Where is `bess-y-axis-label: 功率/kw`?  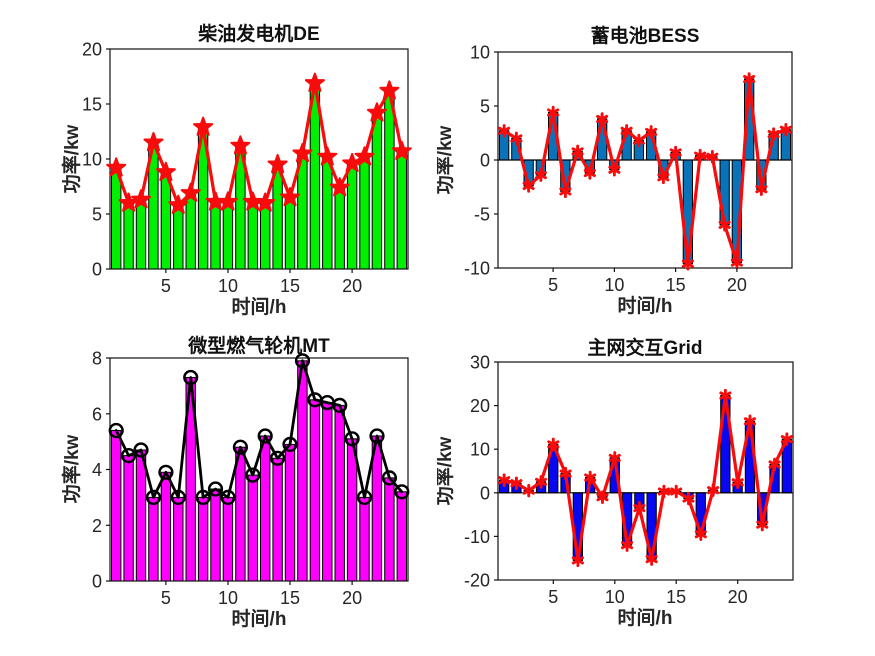
bess-y-axis-label: 功率/kw is located at coordinates (446, 159).